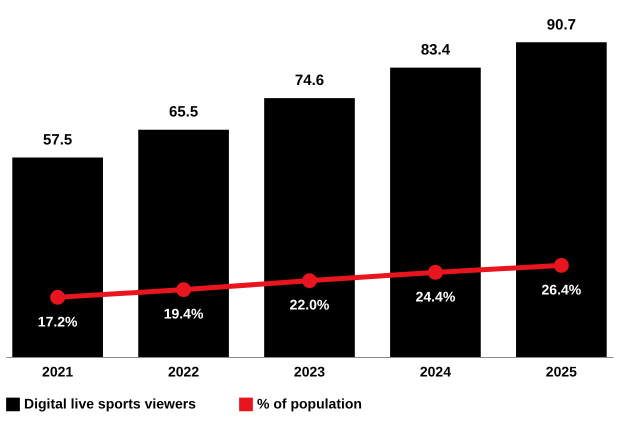 This screenshot has height=422, width=623. Describe the element at coordinates (562, 289) in the screenshot. I see `data-label: 26.4%` at that location.